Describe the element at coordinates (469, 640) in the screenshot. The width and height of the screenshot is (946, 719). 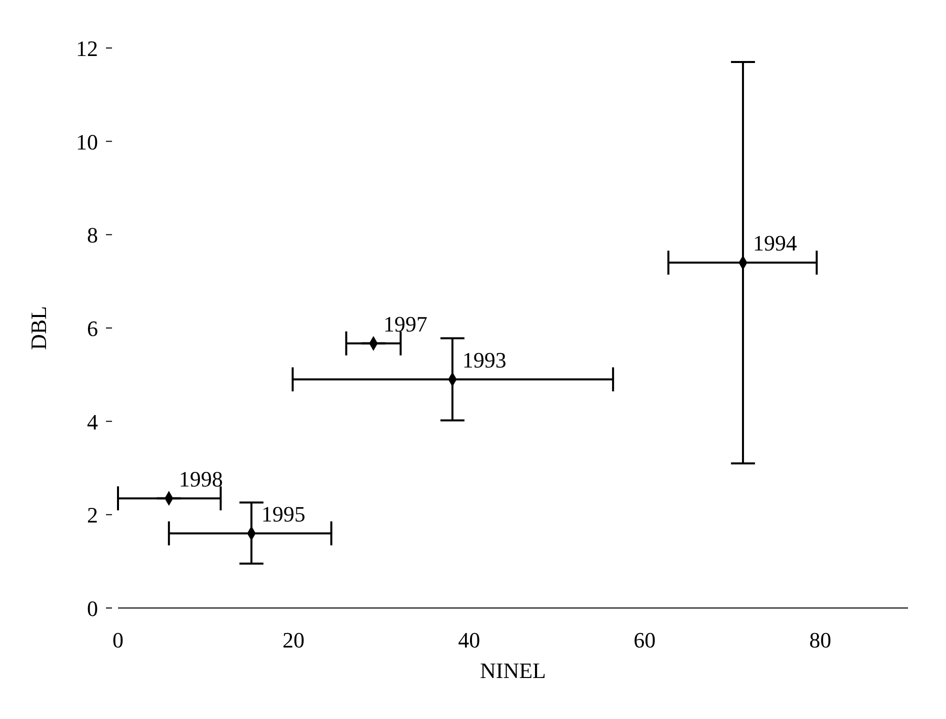
I see `x-tick-label: 40` at that location.